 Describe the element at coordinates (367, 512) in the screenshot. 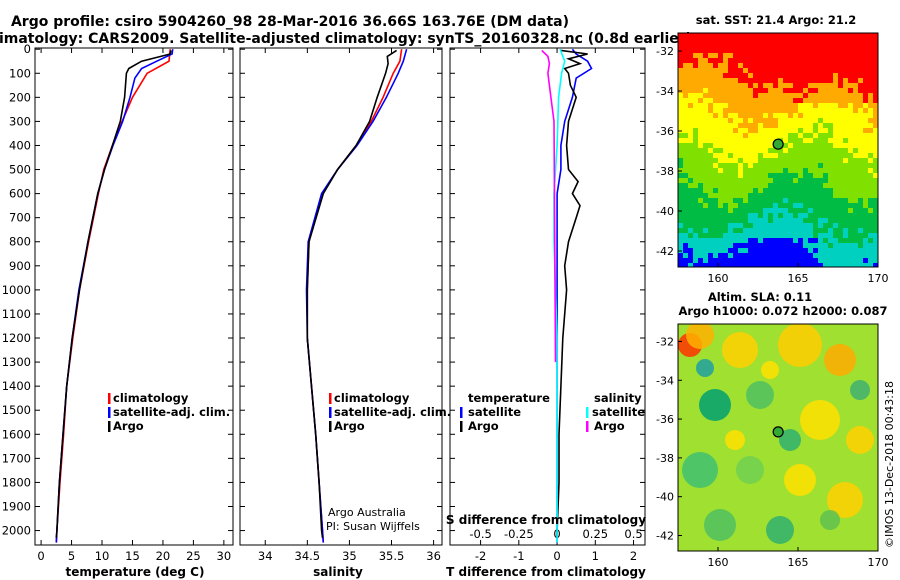

I see `credit-line-1: Argo Australia` at that location.